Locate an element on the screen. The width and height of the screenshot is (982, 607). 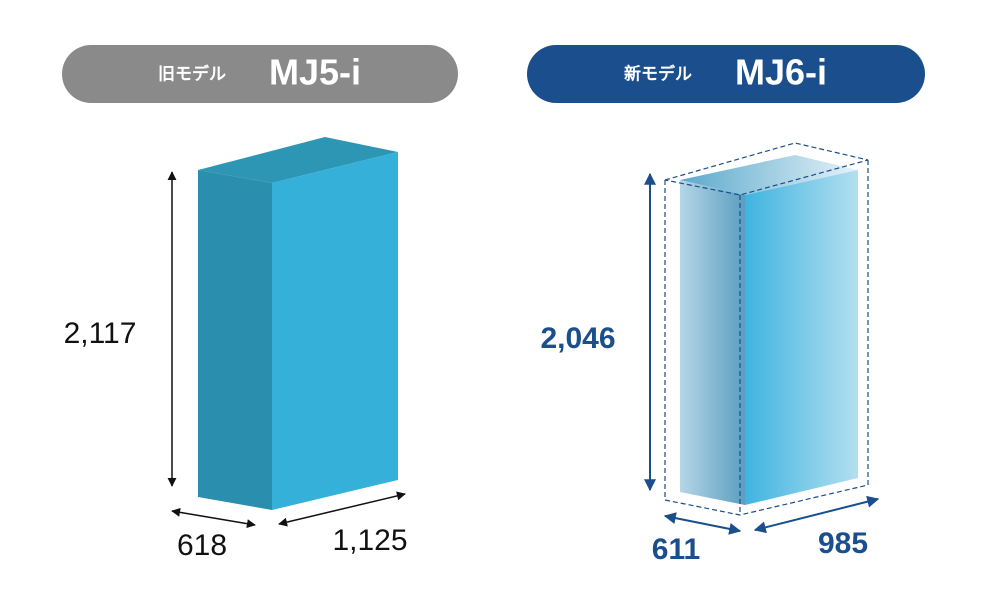
new-model-prefix: 新モデル is located at coordinates (658, 73).